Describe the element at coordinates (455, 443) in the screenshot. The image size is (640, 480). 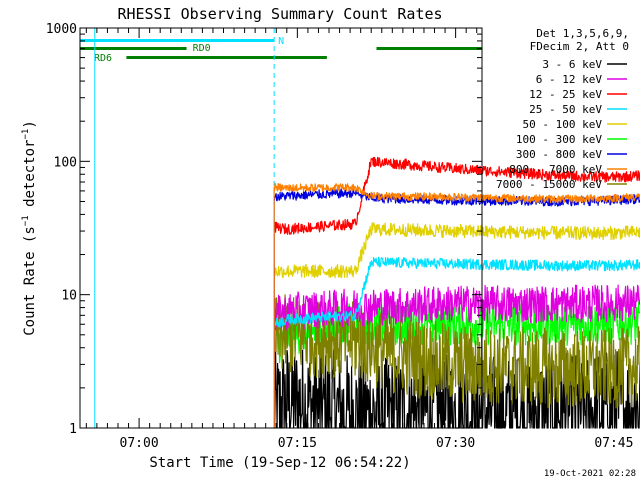
I see `x-tick-label: 07:30` at that location.